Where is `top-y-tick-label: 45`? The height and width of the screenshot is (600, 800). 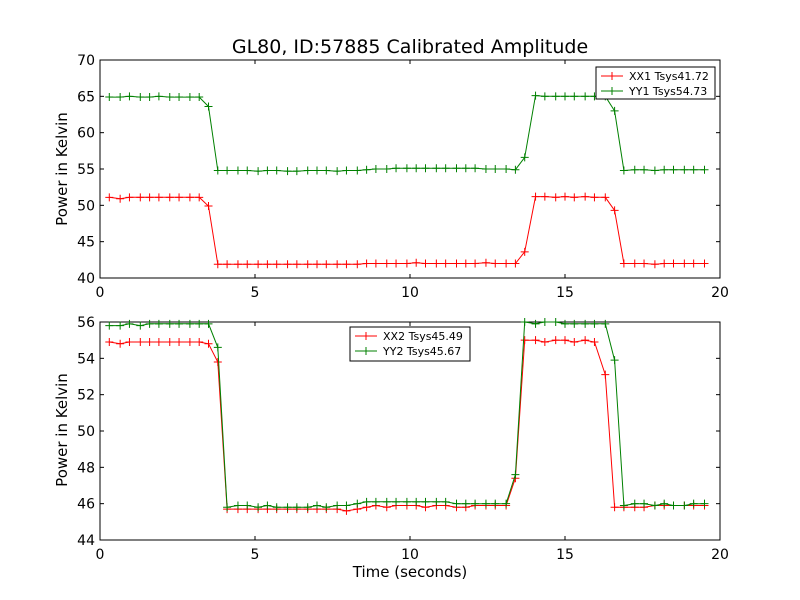 top-y-tick-label: 45 is located at coordinates (86, 243).